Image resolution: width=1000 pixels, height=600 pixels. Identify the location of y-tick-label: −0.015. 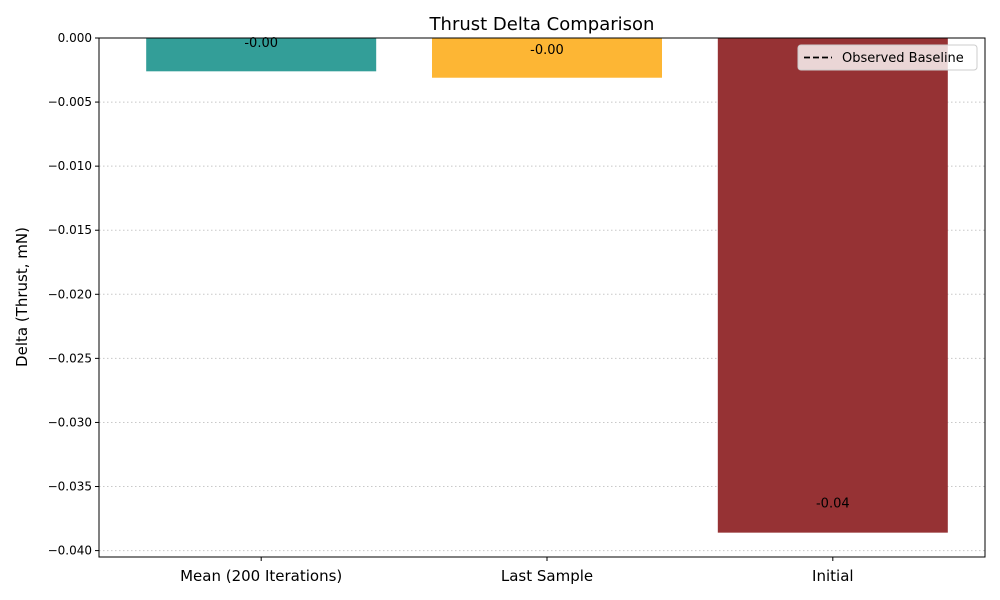
(70, 230).